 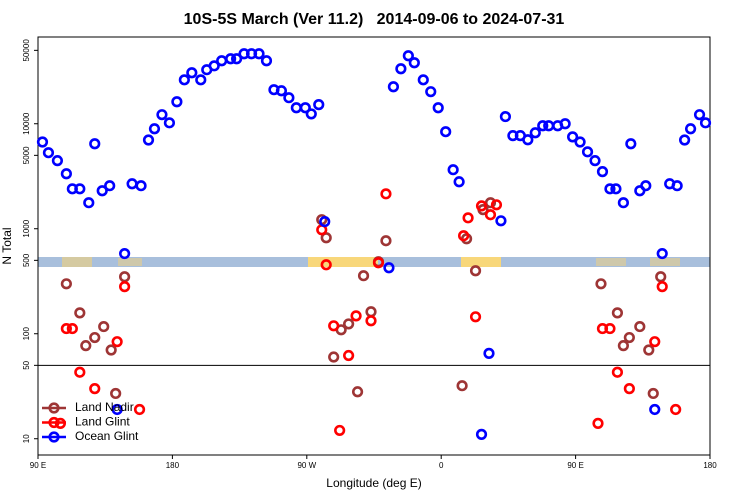 What do you see at coordinates (26, 123) in the screenshot?
I see `y-tick-label: 10000` at bounding box center [26, 123].